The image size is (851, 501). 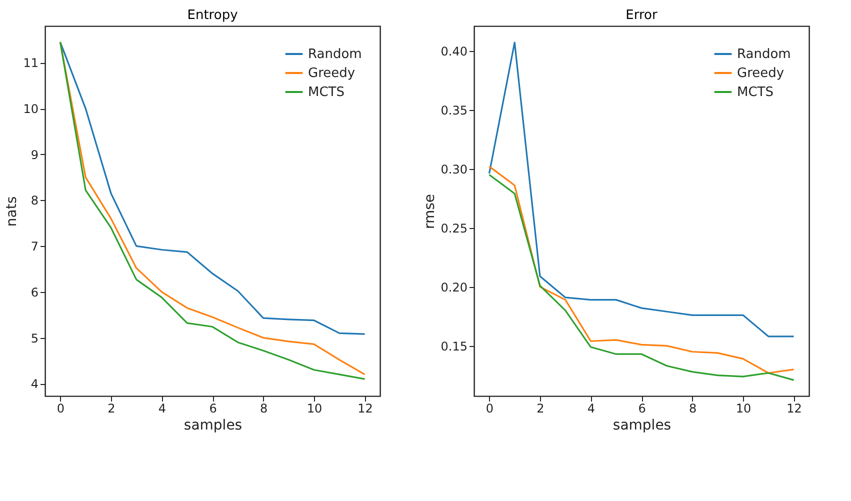 What do you see at coordinates (430, 212) in the screenshot?
I see `y-axis-title: rmse` at bounding box center [430, 212].